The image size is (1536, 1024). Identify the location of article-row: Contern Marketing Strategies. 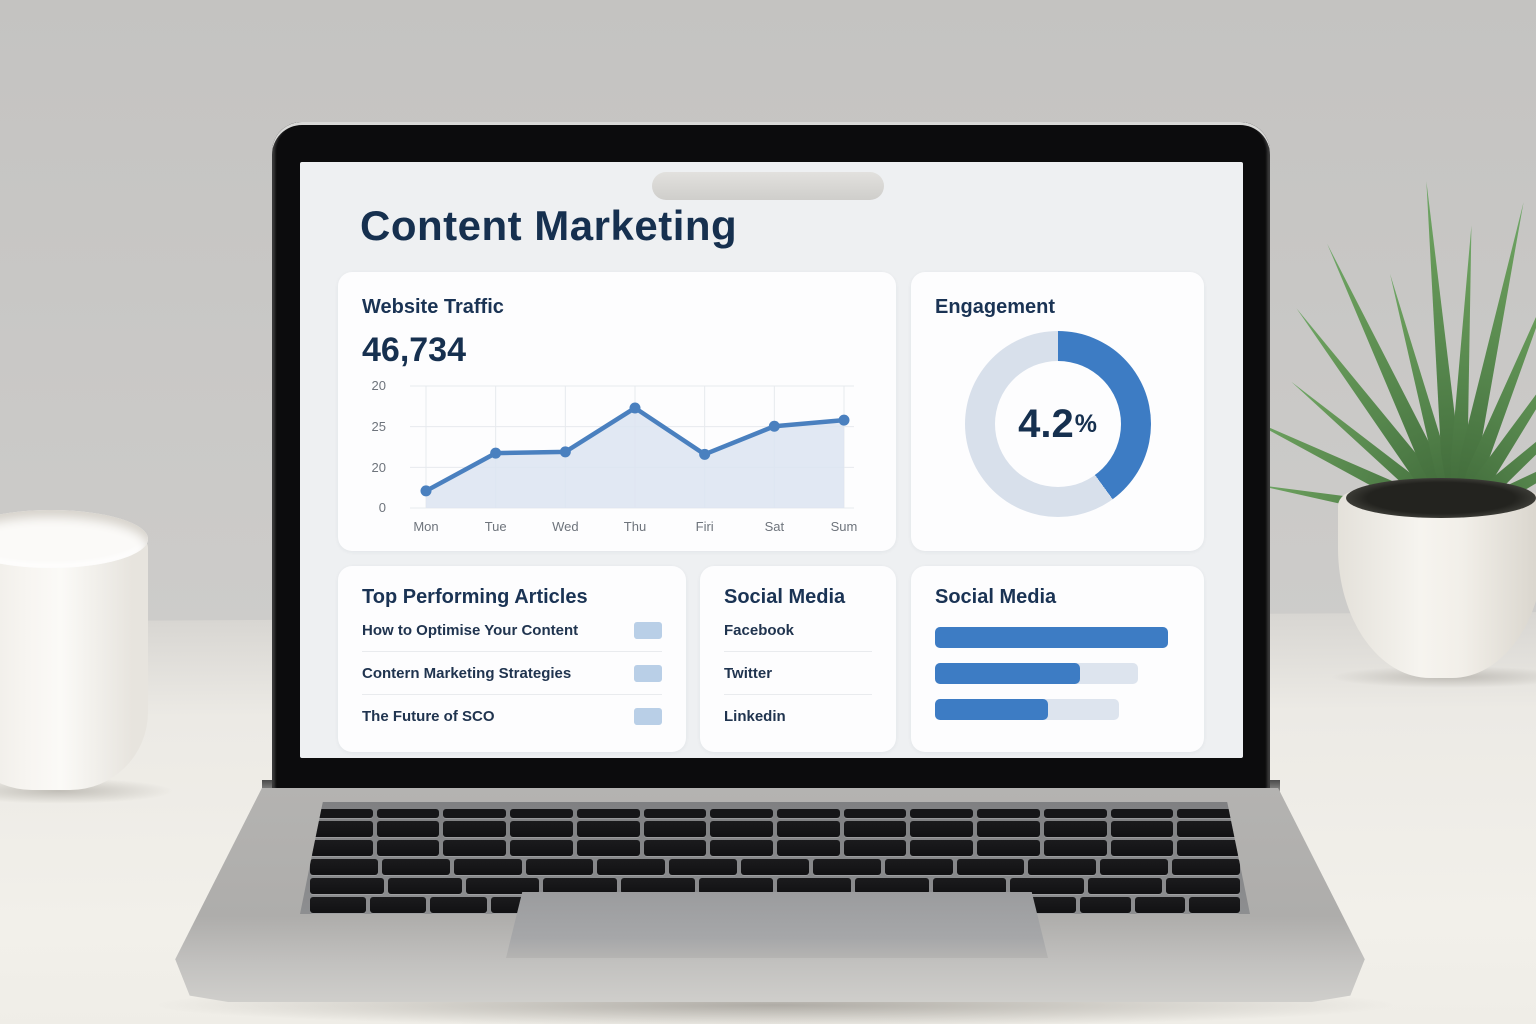
(512, 673).